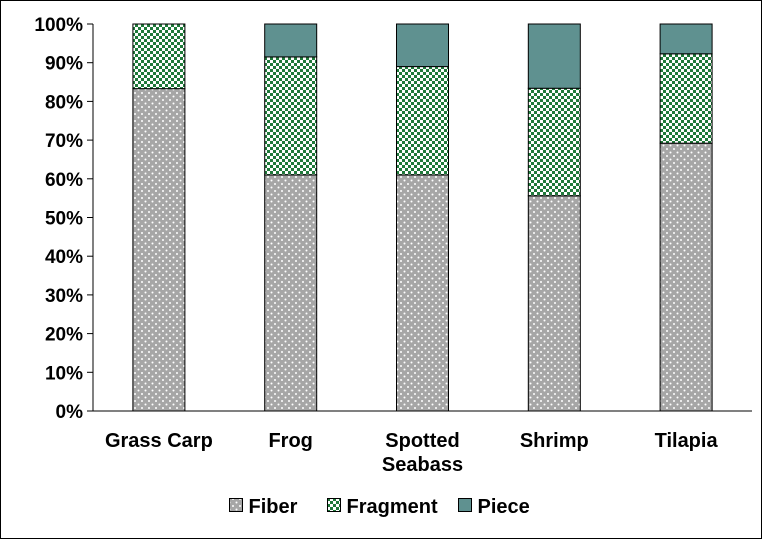 The height and width of the screenshot is (539, 762). Describe the element at coordinates (64, 102) in the screenshot. I see `y-tick-label: 80%` at that location.